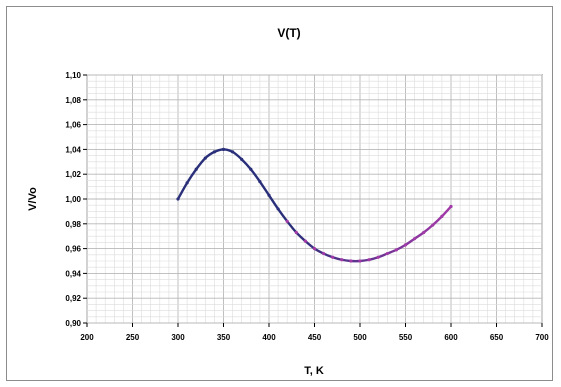 The width and height of the screenshot is (561, 387). I want to click on y-tick-label: 1,08, so click(73, 100).